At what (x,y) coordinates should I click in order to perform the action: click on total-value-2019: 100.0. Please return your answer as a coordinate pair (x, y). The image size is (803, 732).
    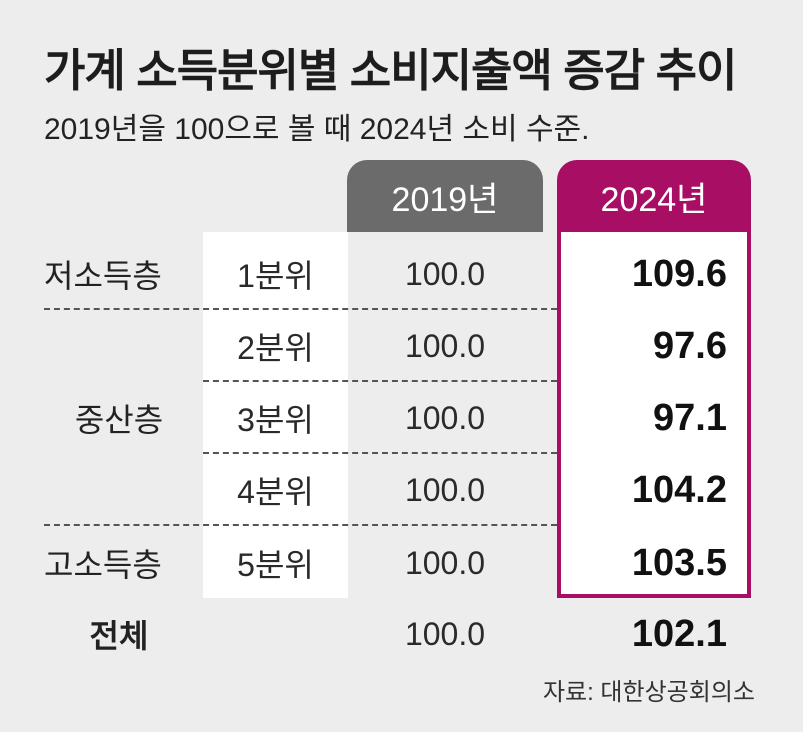
    Looking at the image, I should click on (445, 633).